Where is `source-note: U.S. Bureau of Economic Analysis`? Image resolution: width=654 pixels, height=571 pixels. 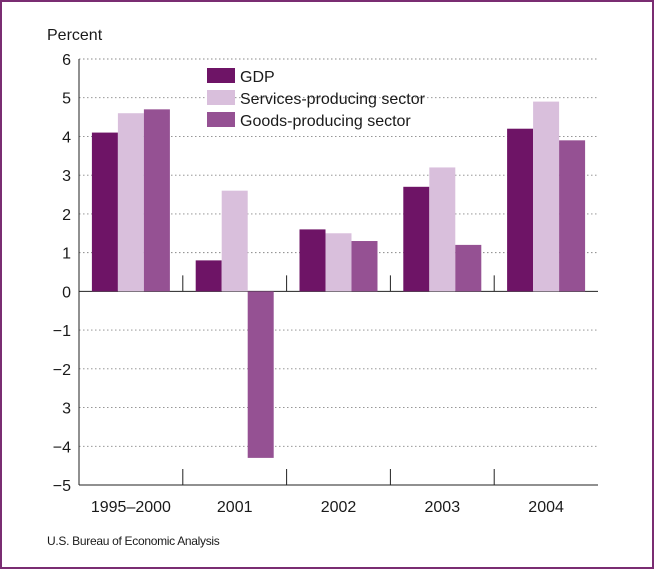
source-note: U.S. Bureau of Economic Analysis is located at coordinates (133, 541).